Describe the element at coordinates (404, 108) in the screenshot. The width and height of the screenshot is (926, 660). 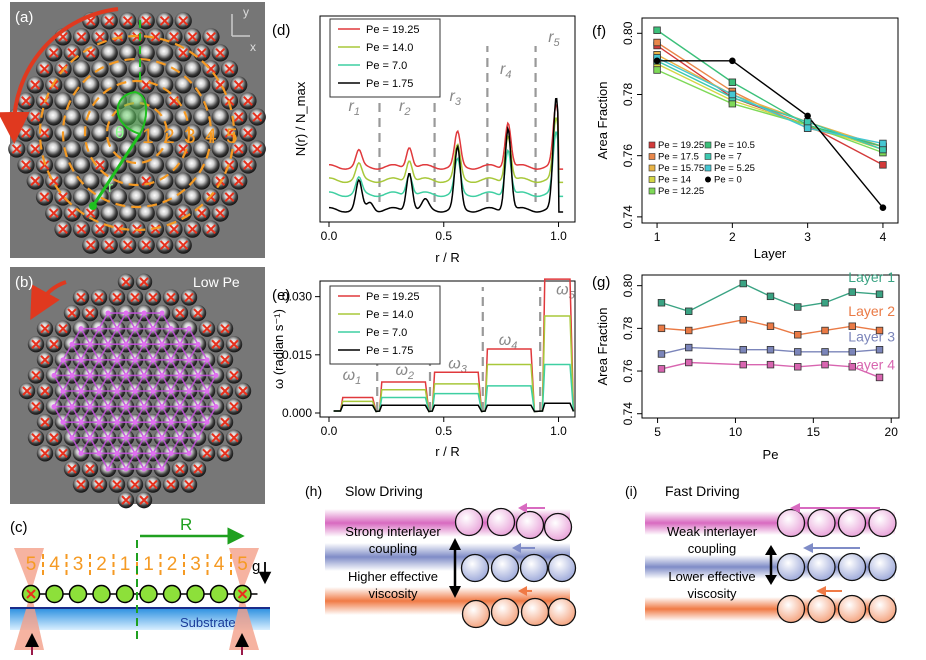
I see `region-label: r2` at that location.